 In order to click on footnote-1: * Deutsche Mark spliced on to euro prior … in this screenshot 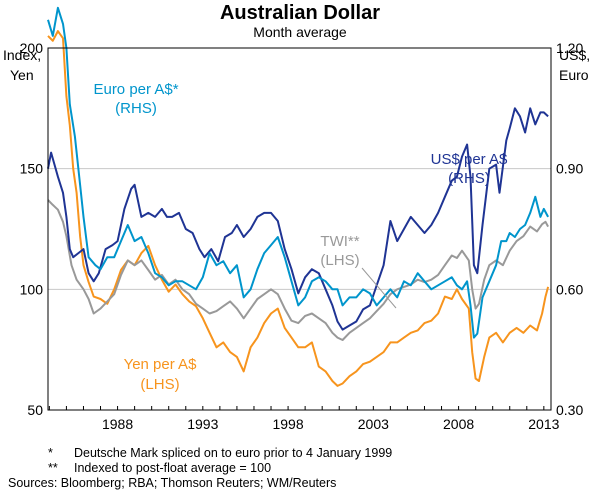, I will do `click(220, 453)`.